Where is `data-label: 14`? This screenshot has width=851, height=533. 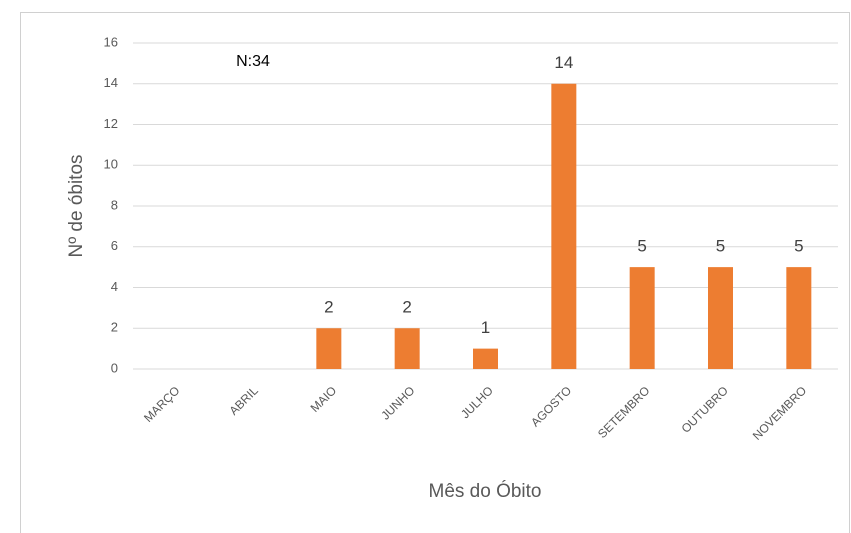 data-label: 14 is located at coordinates (563, 62).